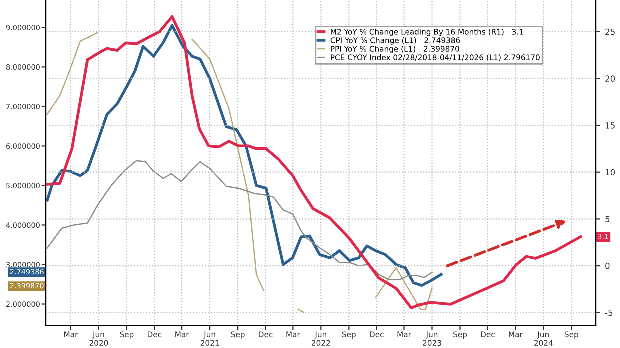  I want to click on y2-tick-label: 20, so click(611, 79).